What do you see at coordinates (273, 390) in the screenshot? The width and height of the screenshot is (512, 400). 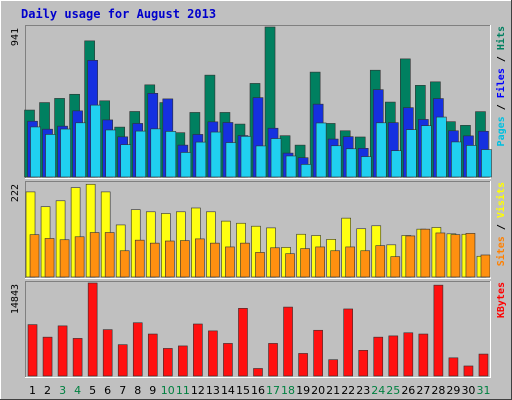 I see `x-tick-label-day-17: 17` at bounding box center [273, 390].